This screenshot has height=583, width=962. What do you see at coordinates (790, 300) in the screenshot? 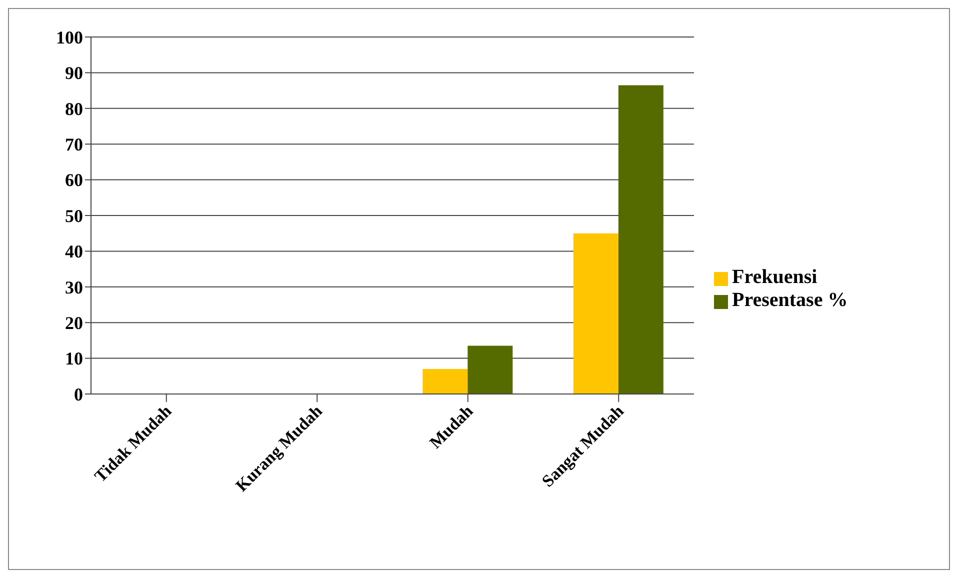
I see `legend-label: Presentase %` at bounding box center [790, 300].